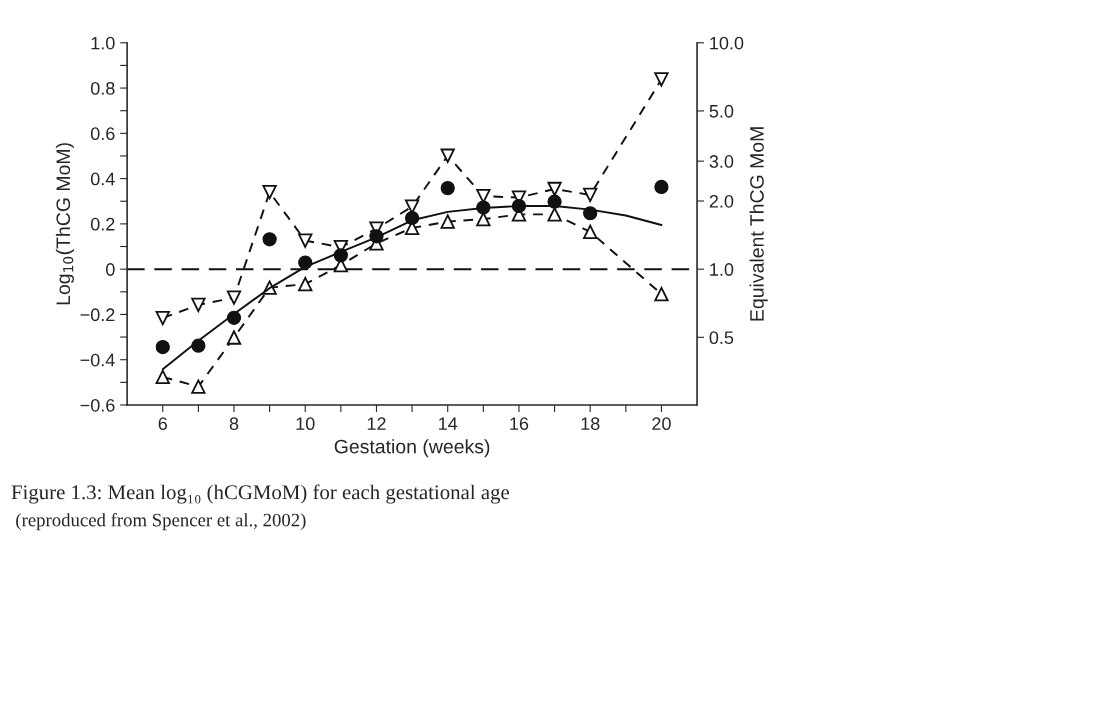  I want to click on y-tick-label: 0.6, so click(102, 134).